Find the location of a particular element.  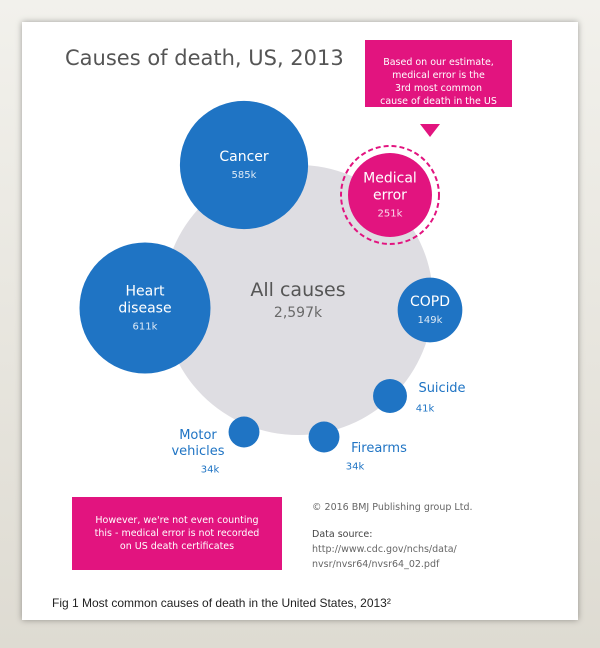

value-label: 149k is located at coordinates (430, 320).